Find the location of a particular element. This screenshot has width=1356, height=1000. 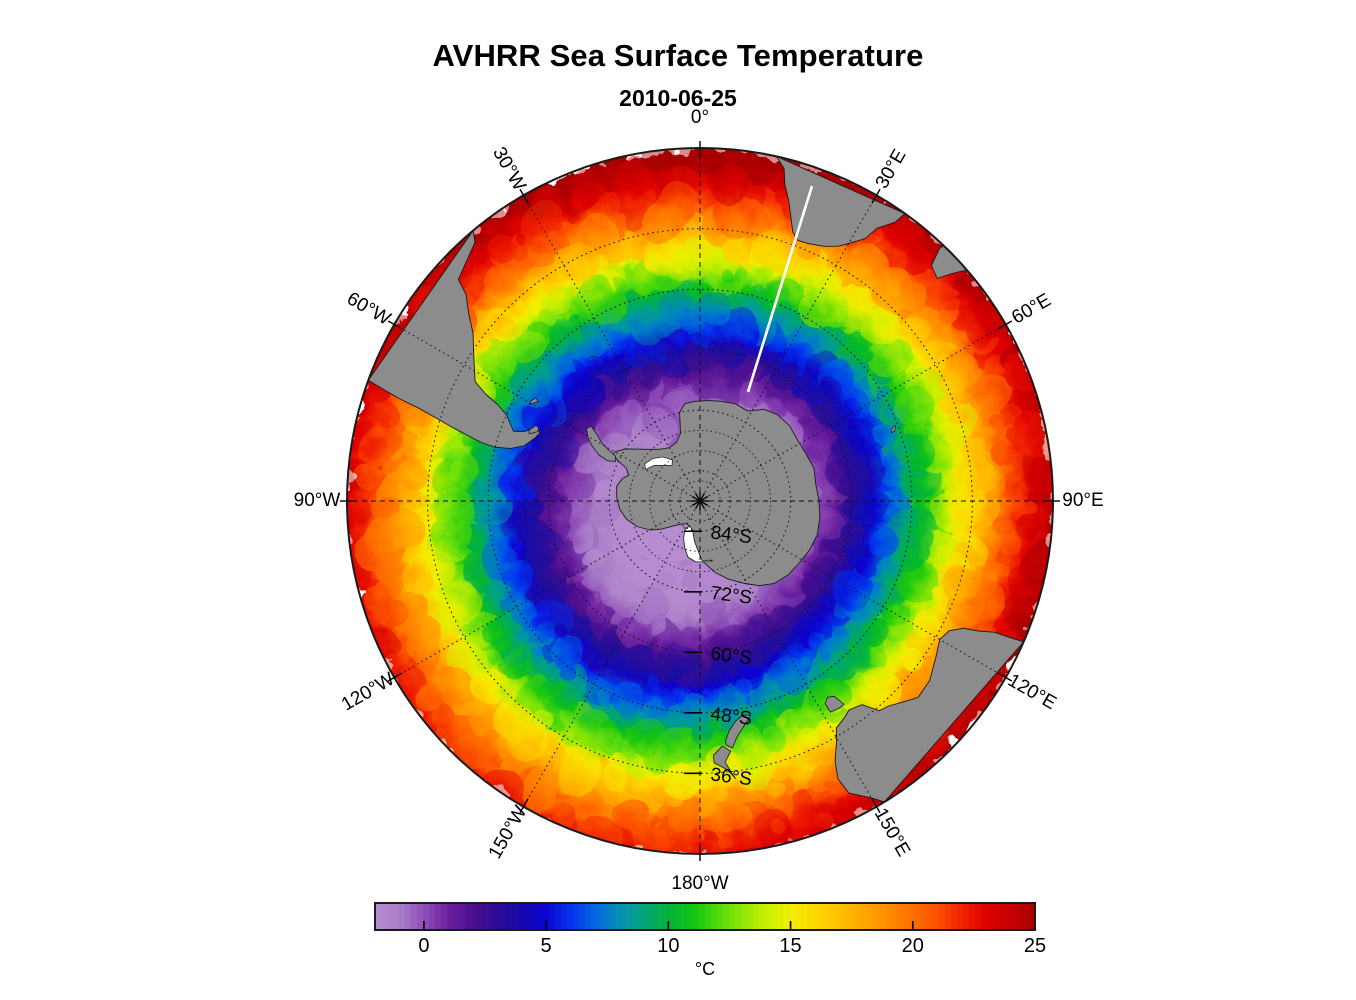

longitude-label: 0° is located at coordinates (700, 117).